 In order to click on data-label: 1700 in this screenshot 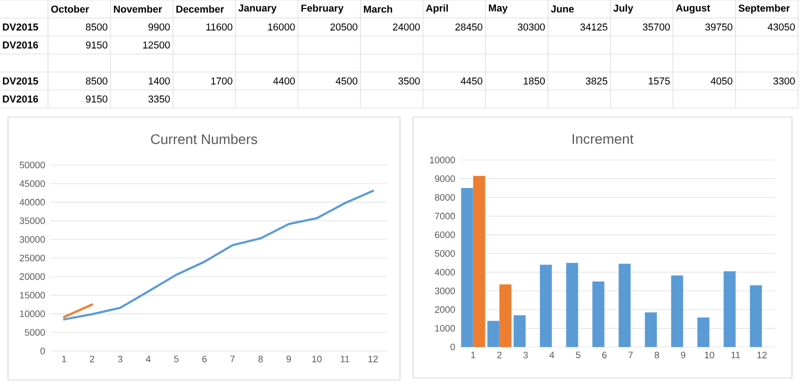, I will do `click(221, 81)`.